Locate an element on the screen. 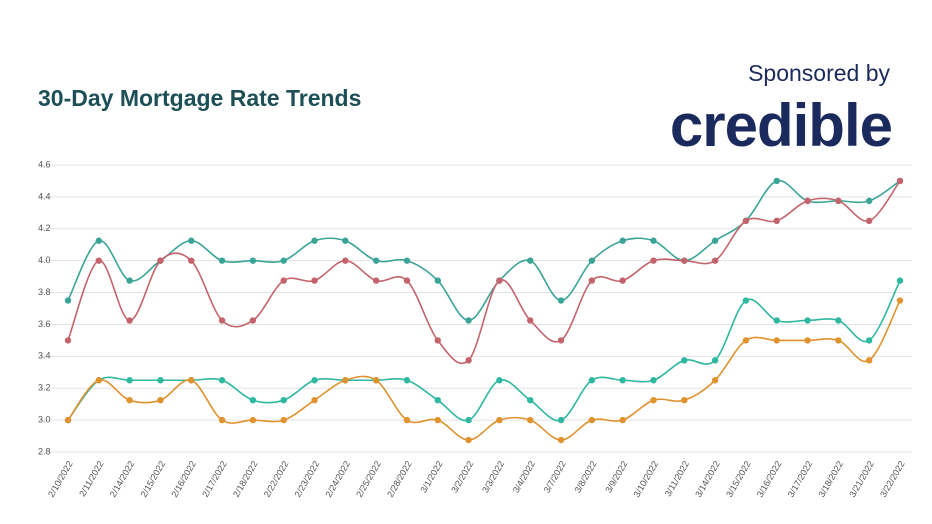 The image size is (932, 524). x-tick-label: 2/22/2022 is located at coordinates (276, 479).